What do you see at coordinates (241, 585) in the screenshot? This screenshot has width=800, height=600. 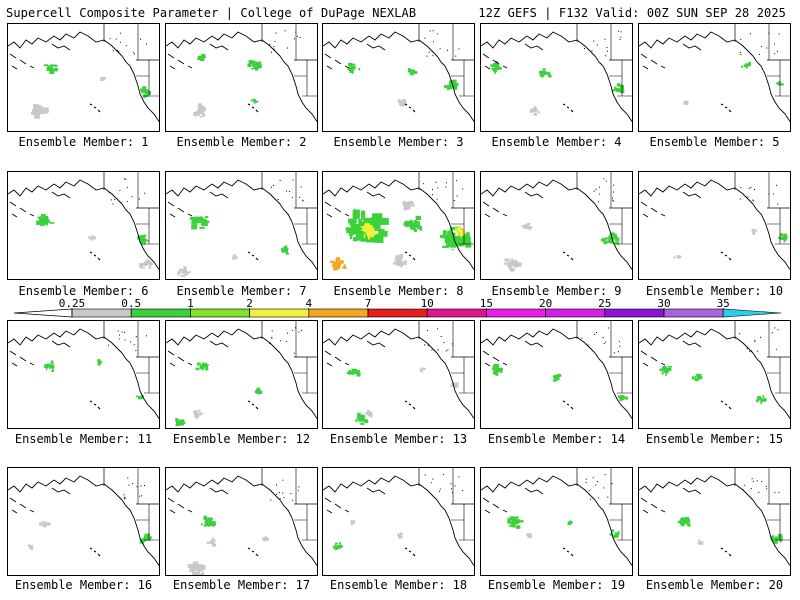 I see `ensemble-member-label: Ensemble Member: 17` at bounding box center [241, 585].